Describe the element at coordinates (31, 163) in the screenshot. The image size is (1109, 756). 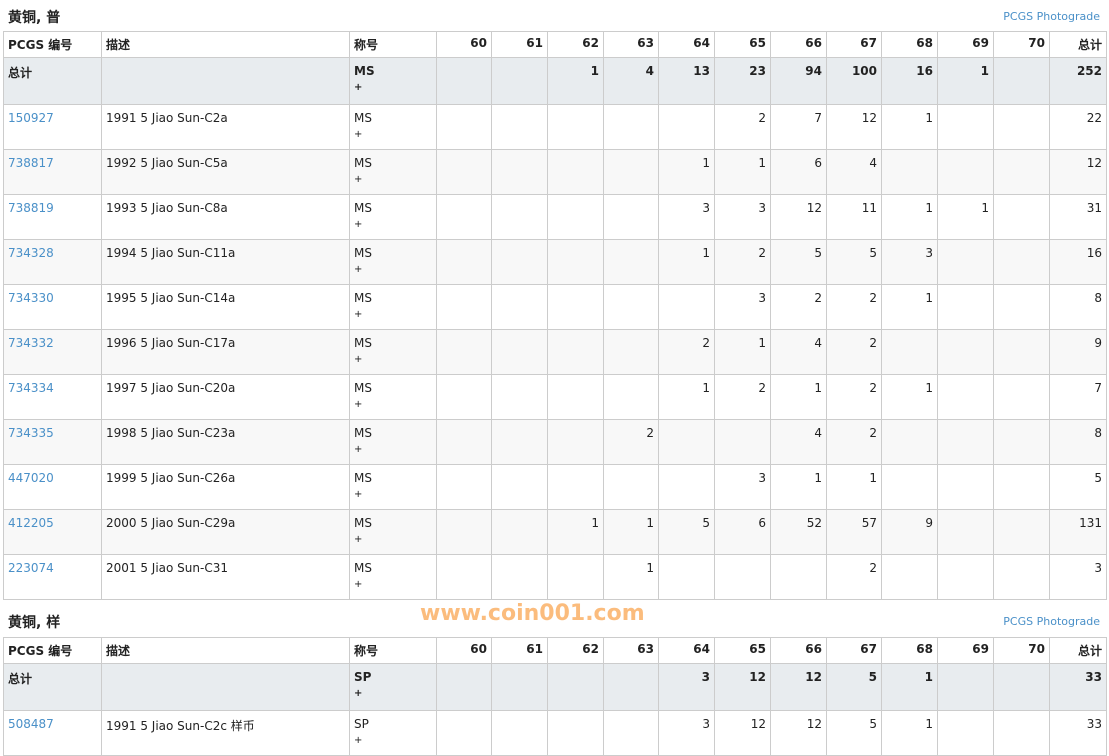
I see `pcgs-number-link: 738817` at that location.